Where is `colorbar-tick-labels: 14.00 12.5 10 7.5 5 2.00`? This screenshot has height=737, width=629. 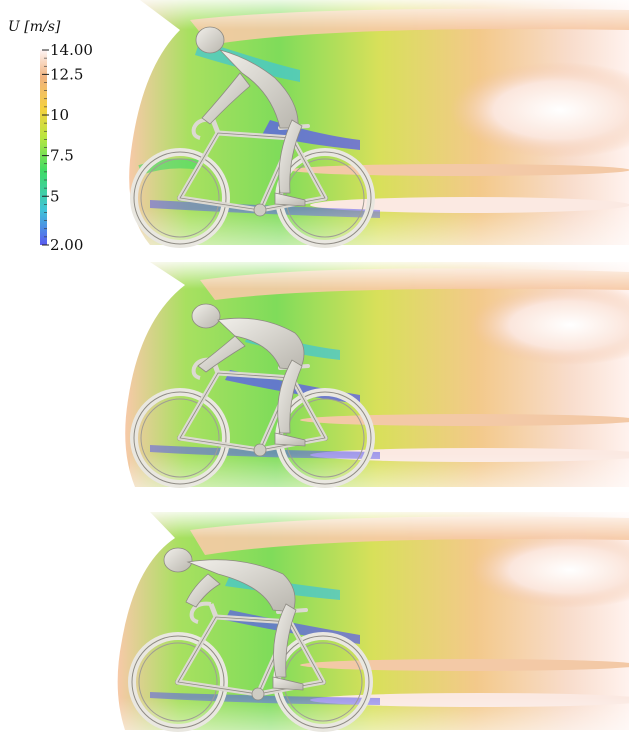 colorbar-tick-labels: 14.00 12.5 10 7.5 5 2.00 is located at coordinates (71, 147).